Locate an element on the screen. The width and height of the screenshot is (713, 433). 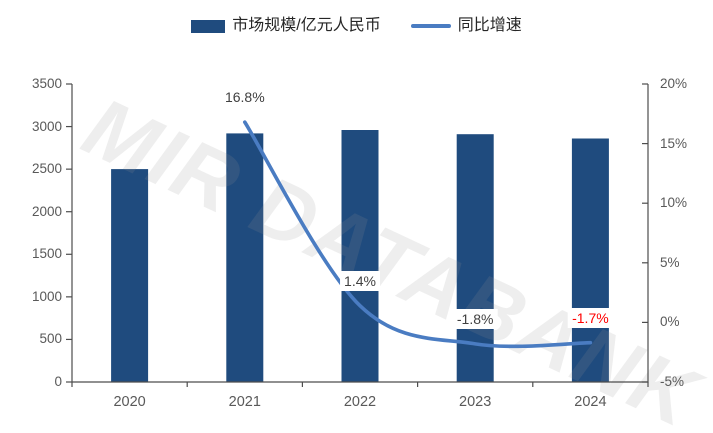
data-label-2023: -1.8% is located at coordinates (475, 318).